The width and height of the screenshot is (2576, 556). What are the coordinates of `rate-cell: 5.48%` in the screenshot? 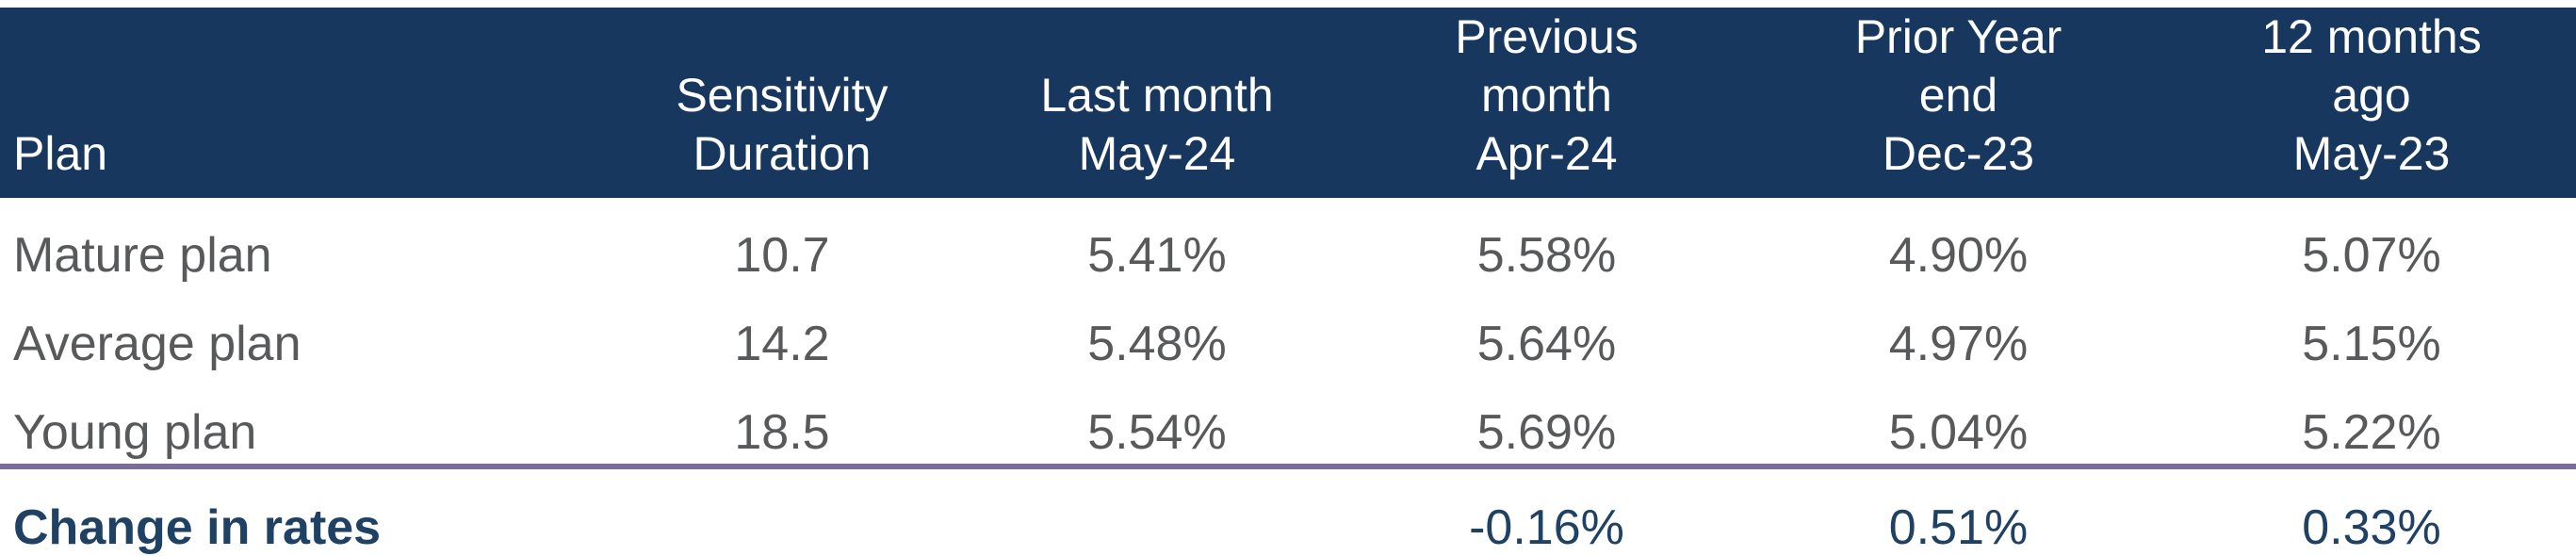 It's located at (1157, 344).